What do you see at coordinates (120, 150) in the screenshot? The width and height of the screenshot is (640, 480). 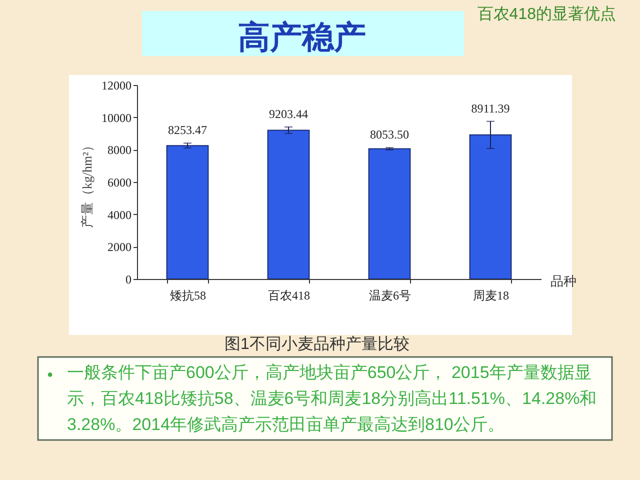 I see `y-tick-label: 8000` at bounding box center [120, 150].